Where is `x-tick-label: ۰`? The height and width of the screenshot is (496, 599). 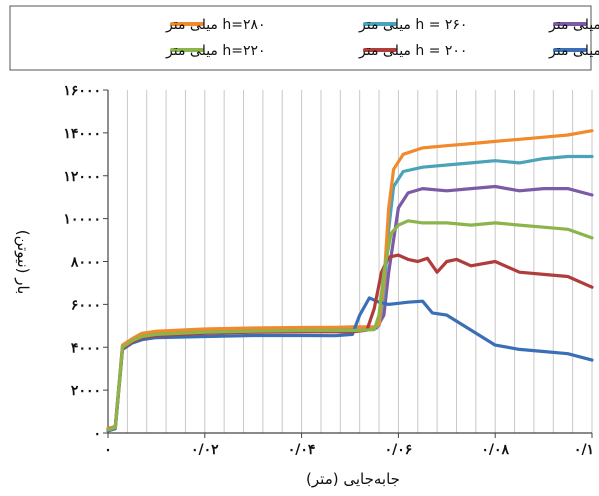 x-tick-label: ۰ is located at coordinates (108, 450).